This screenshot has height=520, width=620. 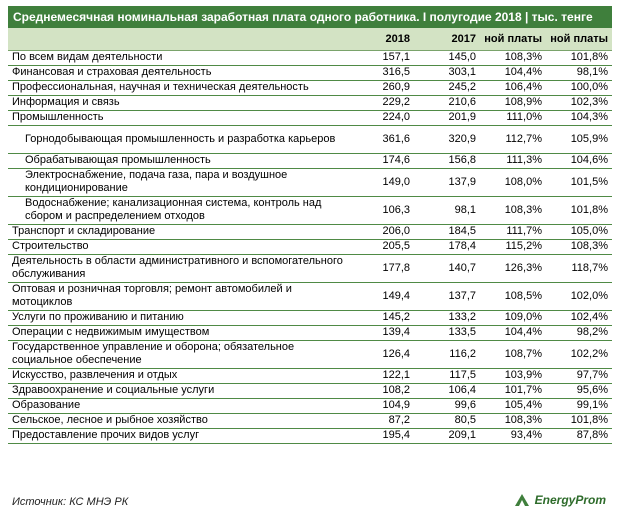 I want to click on row-value-2018: 104,9, so click(x=381, y=406).